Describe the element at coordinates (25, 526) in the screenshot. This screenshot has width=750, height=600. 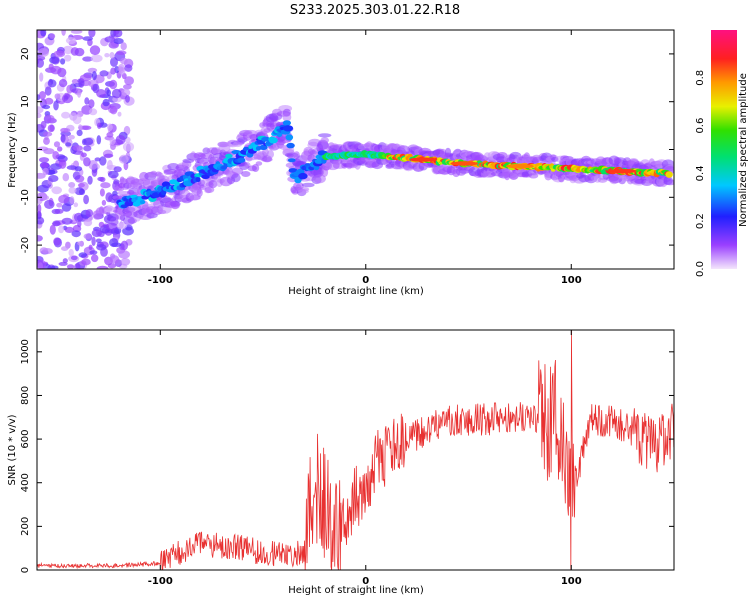
I see `y-tick-label: 200` at that location.